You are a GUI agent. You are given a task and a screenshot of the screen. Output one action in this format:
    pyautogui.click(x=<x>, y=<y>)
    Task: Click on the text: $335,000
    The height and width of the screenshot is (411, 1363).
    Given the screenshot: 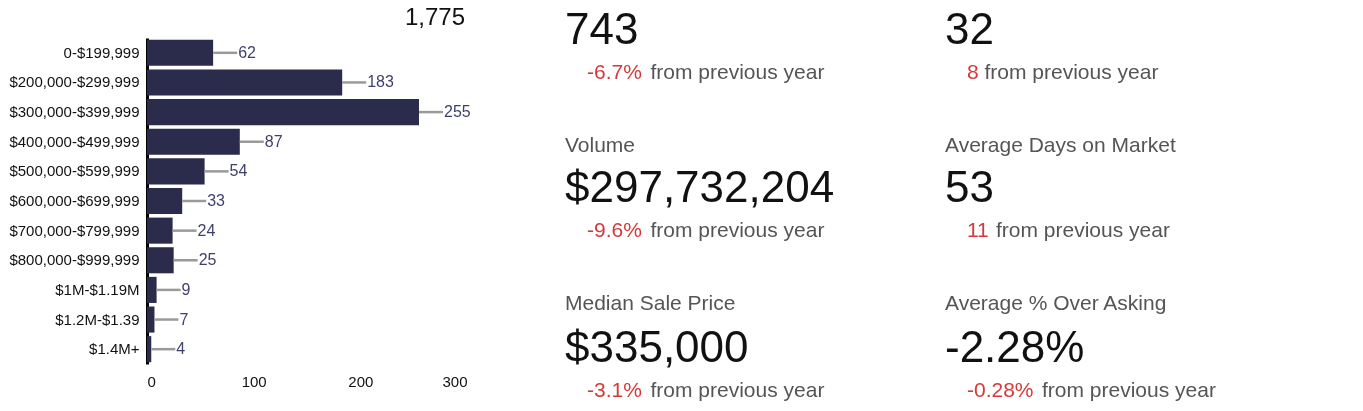 What is the action you would take?
    pyautogui.click(x=657, y=346)
    